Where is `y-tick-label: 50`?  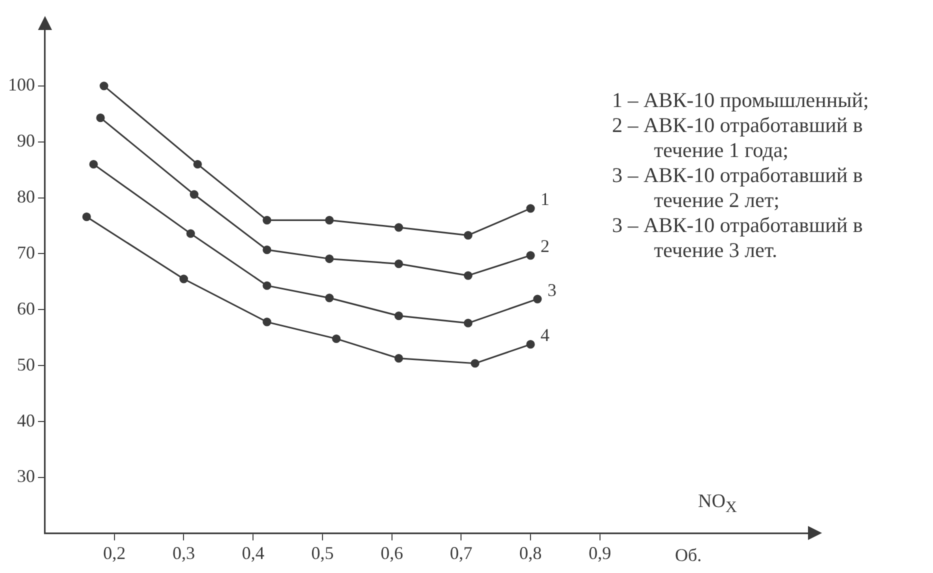
y-tick-label: 50 is located at coordinates (26, 364).